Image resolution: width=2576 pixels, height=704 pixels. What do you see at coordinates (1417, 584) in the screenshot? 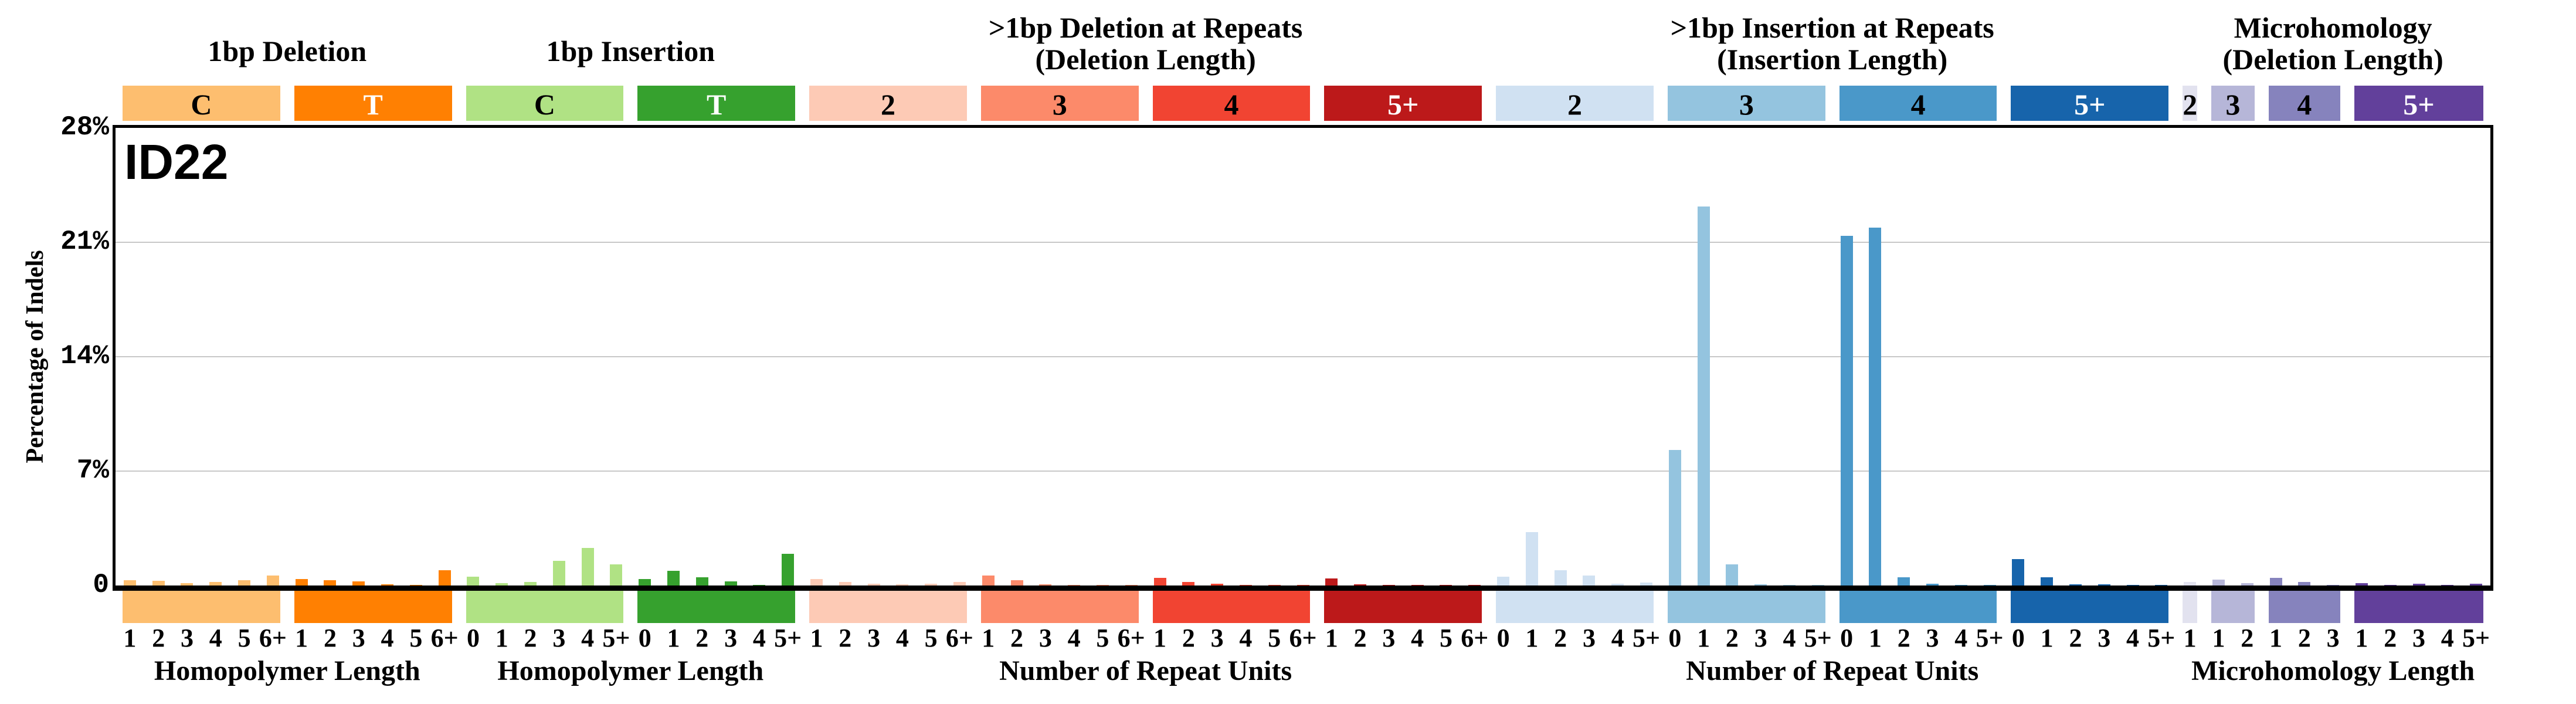
I see `bar-deletion-at-repeats-5+-4` at bounding box center [1417, 584].